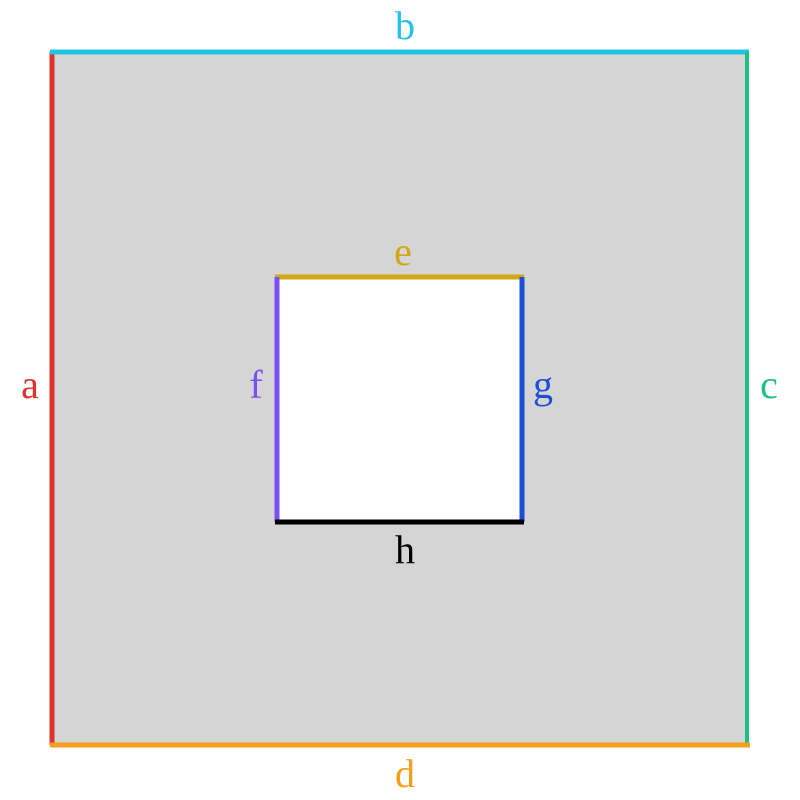 Image resolution: width=800 pixels, height=800 pixels. Describe the element at coordinates (399, 399) in the screenshot. I see `inner-square-fill` at that location.